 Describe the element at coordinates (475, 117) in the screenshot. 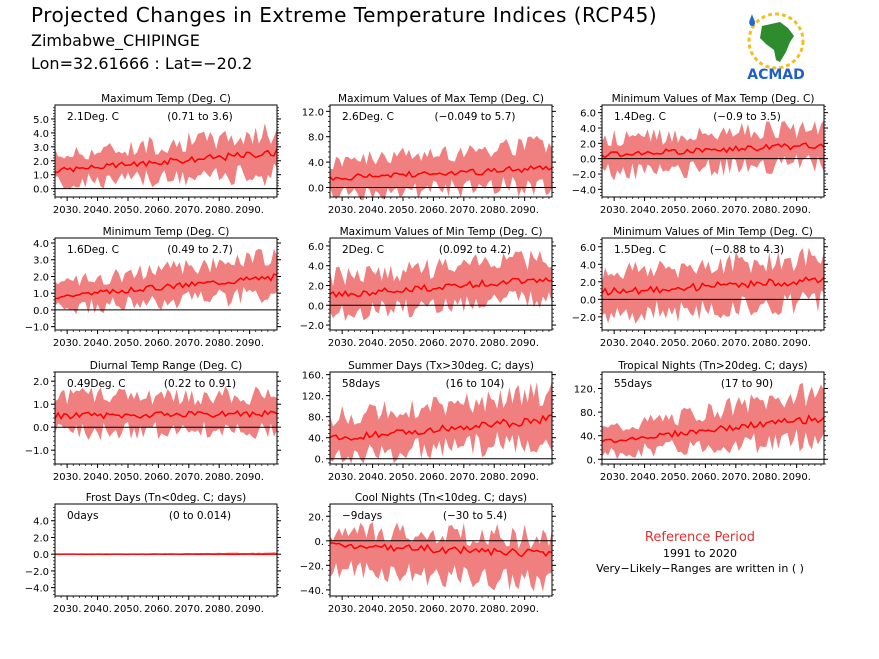

I see `likely-range-label: (−0.049 to 5.7)` at that location.